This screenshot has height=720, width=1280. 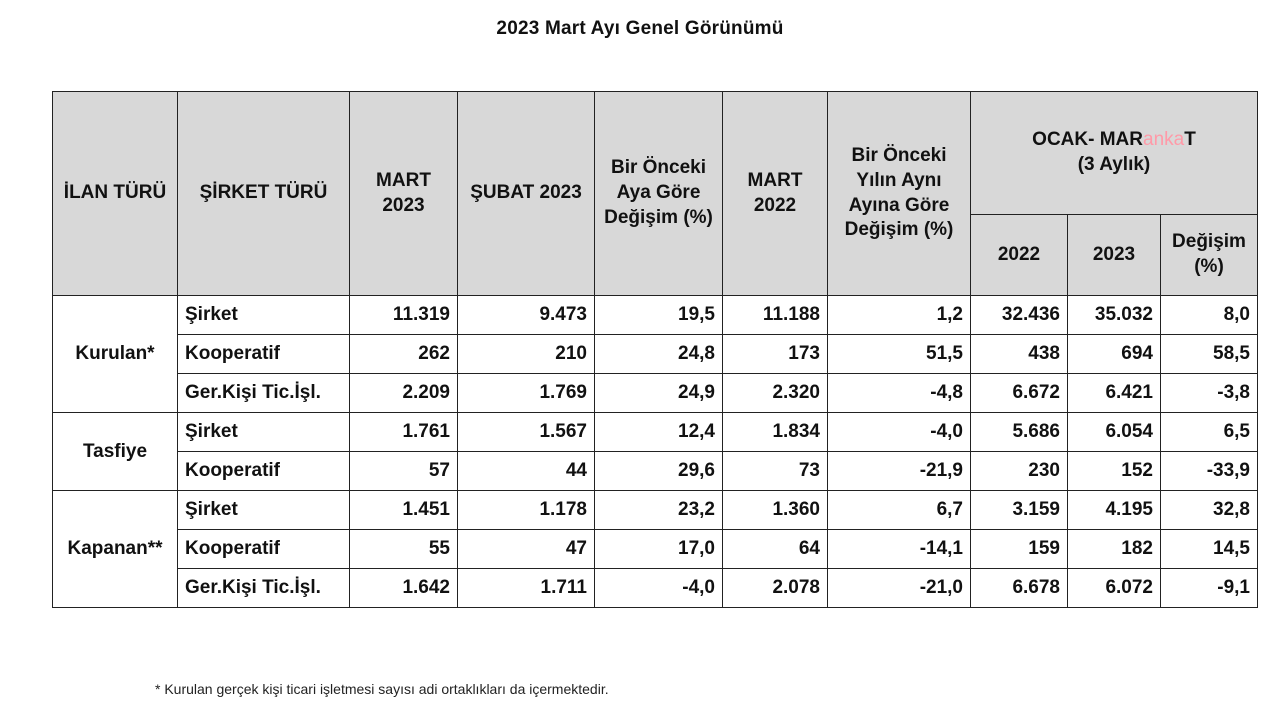 I want to click on cell-aylik-degisim: 19,5, so click(x=658, y=315).